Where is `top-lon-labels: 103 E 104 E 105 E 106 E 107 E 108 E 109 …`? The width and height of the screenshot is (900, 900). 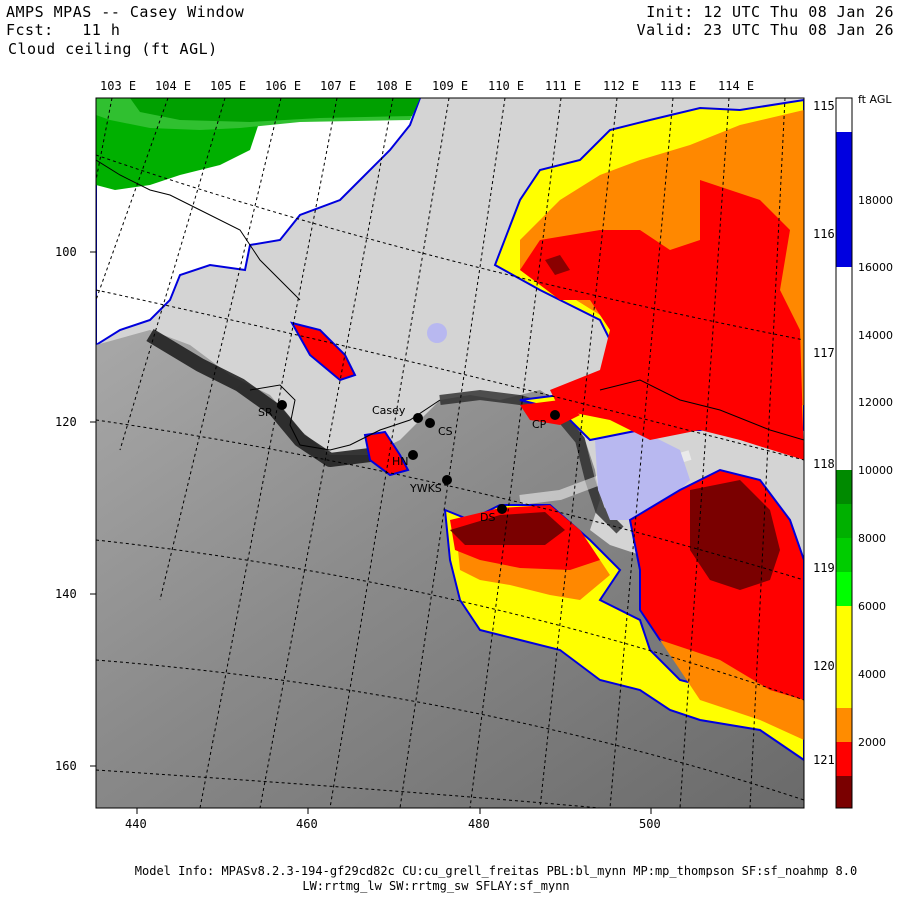 top-lon-labels: 103 E 104 E 105 E 106 E 107 E 108 E 109 … is located at coordinates (427, 86).